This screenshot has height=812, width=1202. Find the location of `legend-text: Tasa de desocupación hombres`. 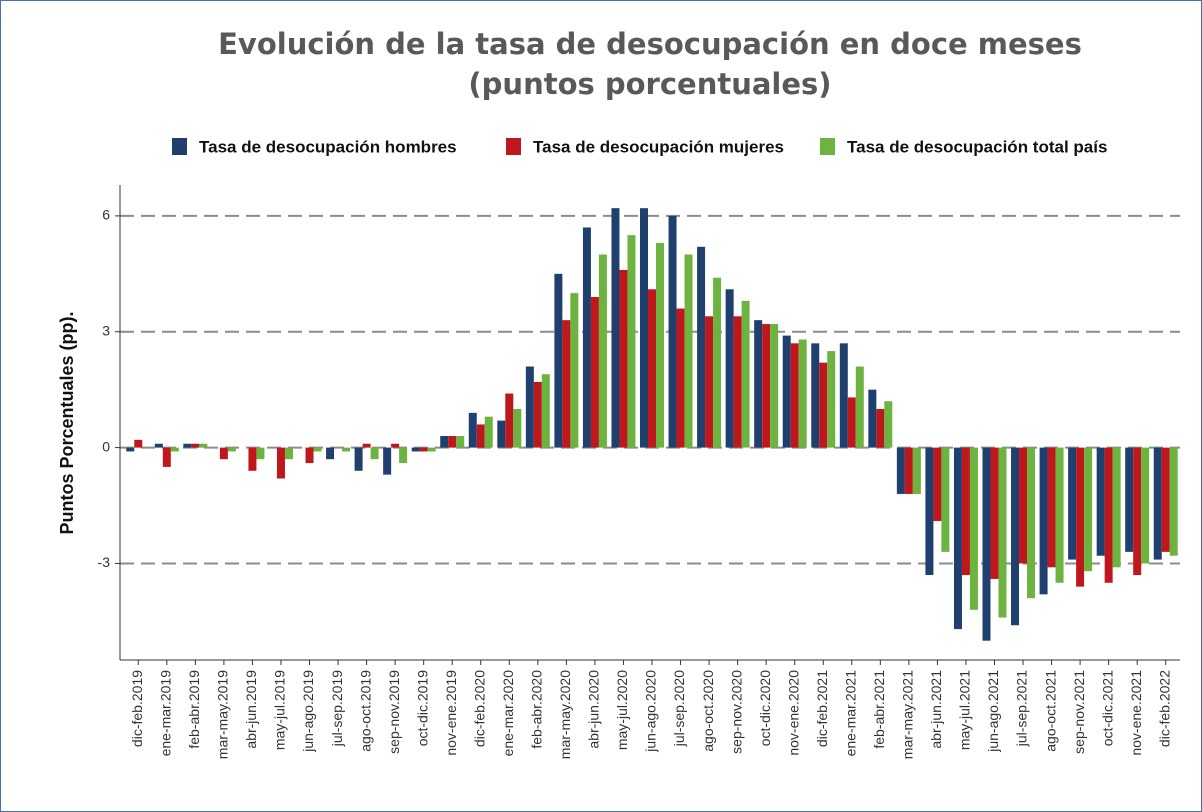

legend-text: Tasa de desocupación hombres is located at coordinates (328, 146).